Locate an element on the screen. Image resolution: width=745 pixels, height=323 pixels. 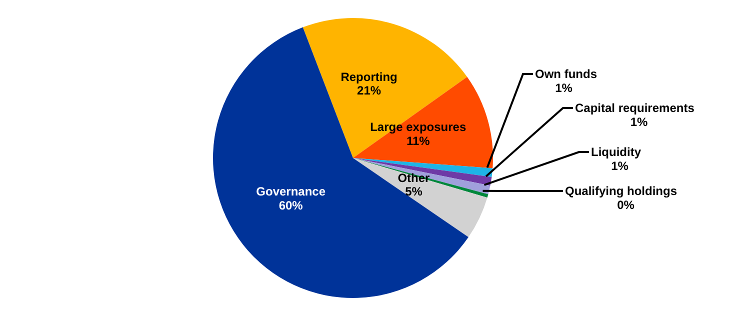
slice-label: Capital requirements is located at coordinates (635, 108).